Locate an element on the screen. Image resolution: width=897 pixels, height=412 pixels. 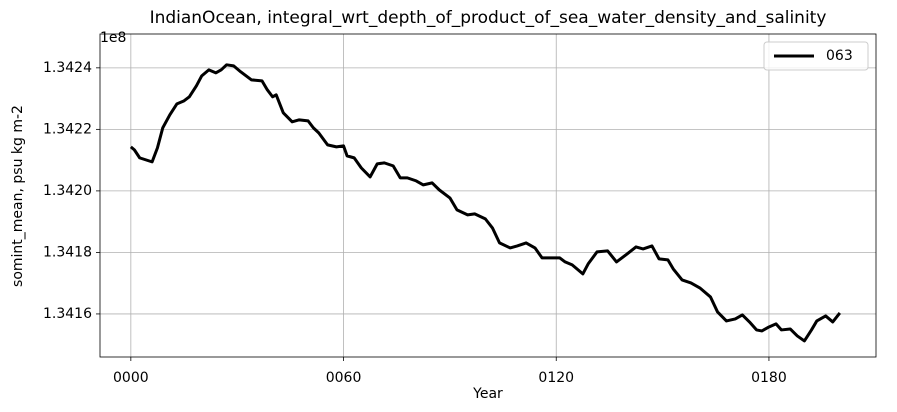
y-offset-label: 1e8 is located at coordinates (113, 38).